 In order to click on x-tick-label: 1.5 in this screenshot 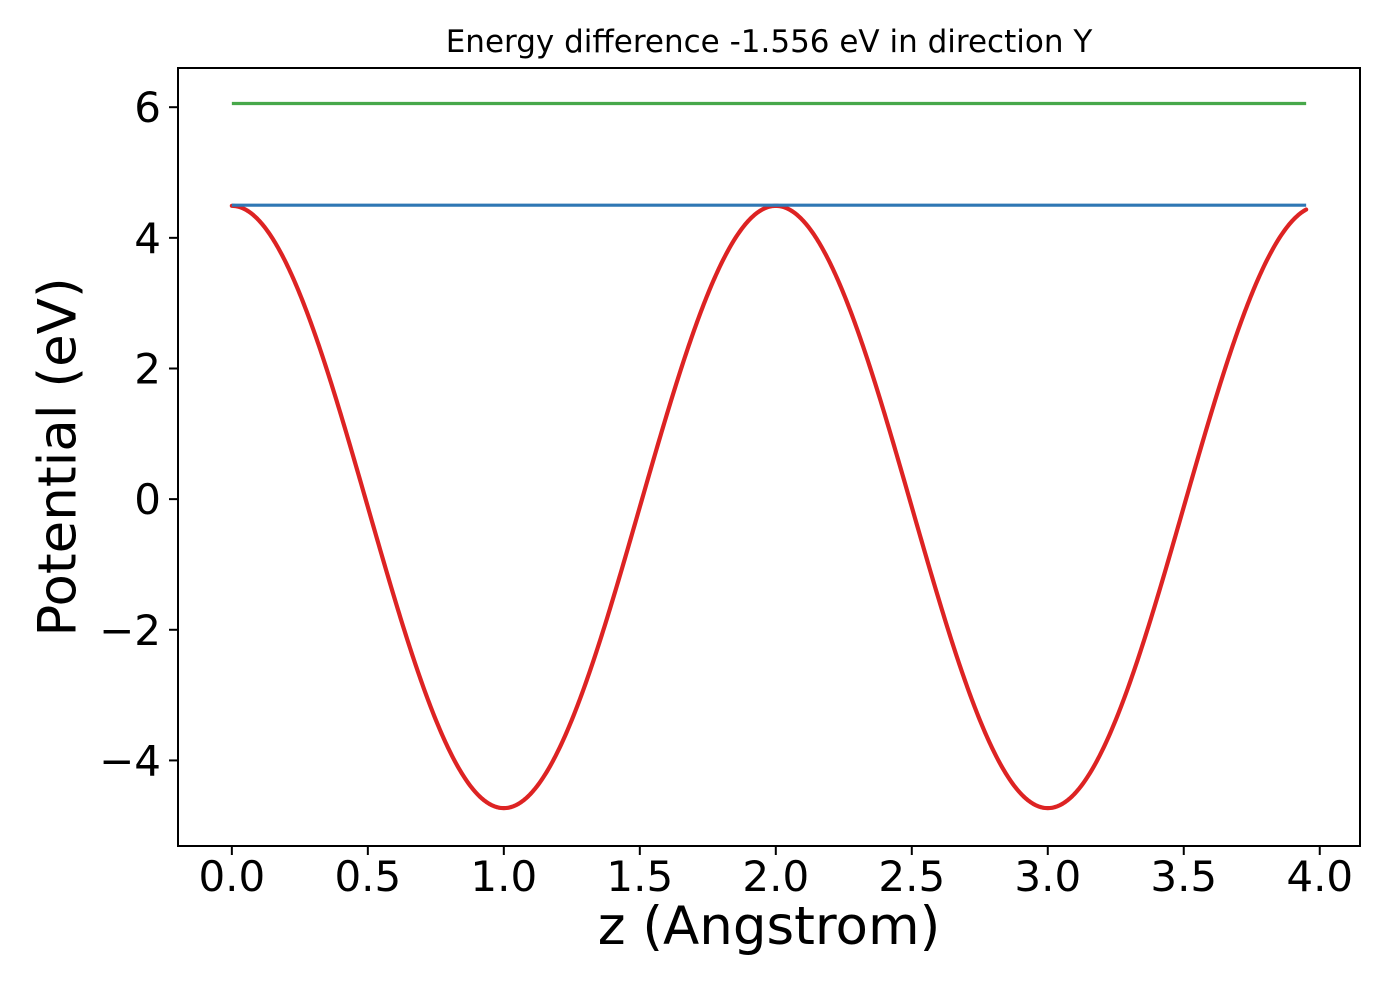, I will do `click(639, 876)`.